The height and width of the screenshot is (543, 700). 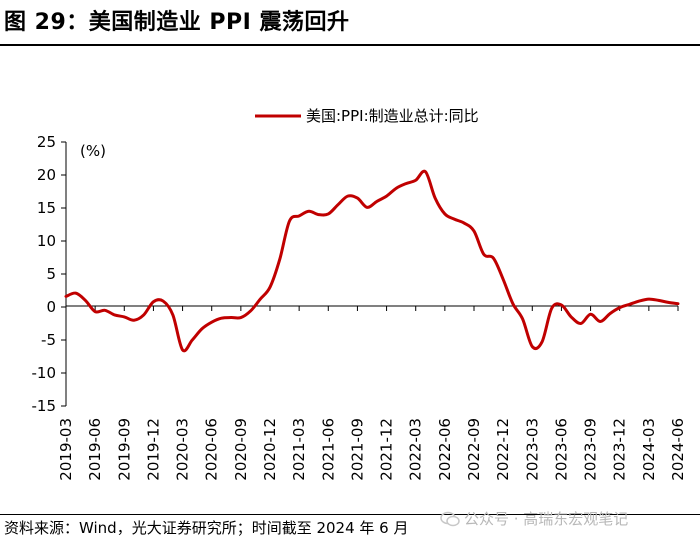 What do you see at coordinates (51, 307) in the screenshot?
I see `y-tick-label: 0` at bounding box center [51, 307].